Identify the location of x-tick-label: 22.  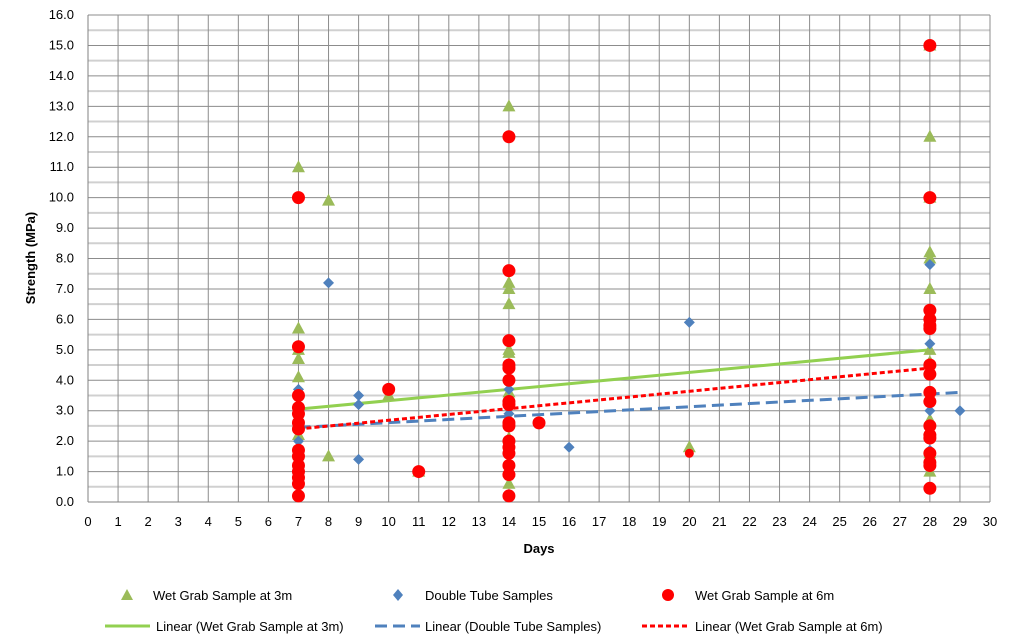
(749, 521).